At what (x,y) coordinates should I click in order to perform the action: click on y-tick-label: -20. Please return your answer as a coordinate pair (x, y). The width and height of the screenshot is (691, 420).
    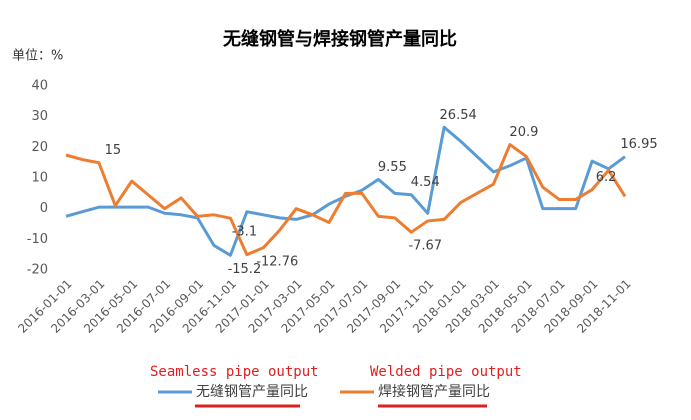
    Looking at the image, I should click on (37, 270).